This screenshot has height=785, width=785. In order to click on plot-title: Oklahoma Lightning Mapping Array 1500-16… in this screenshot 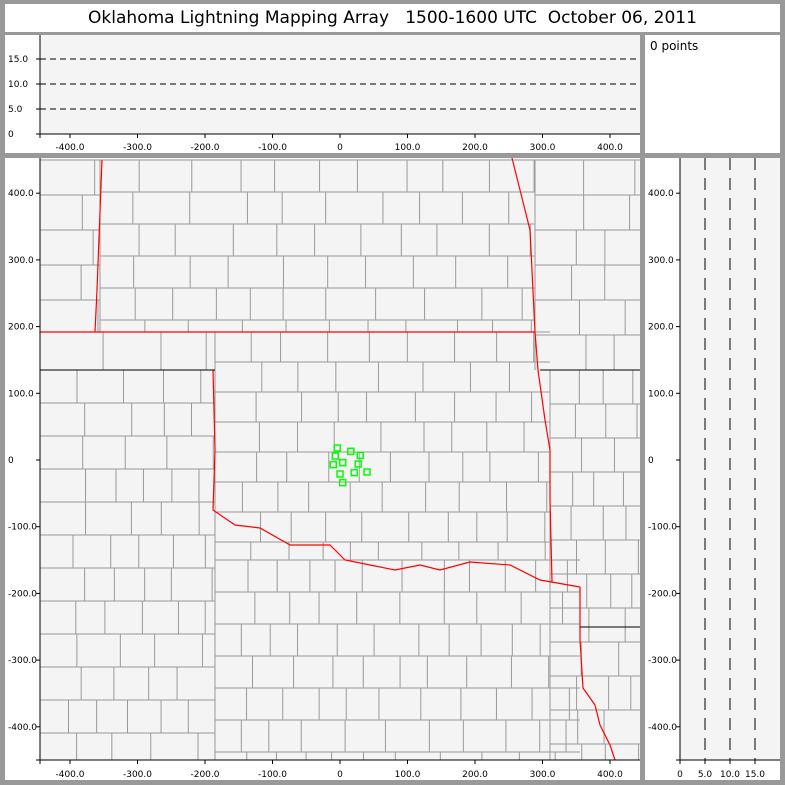, I will do `click(392, 18)`.